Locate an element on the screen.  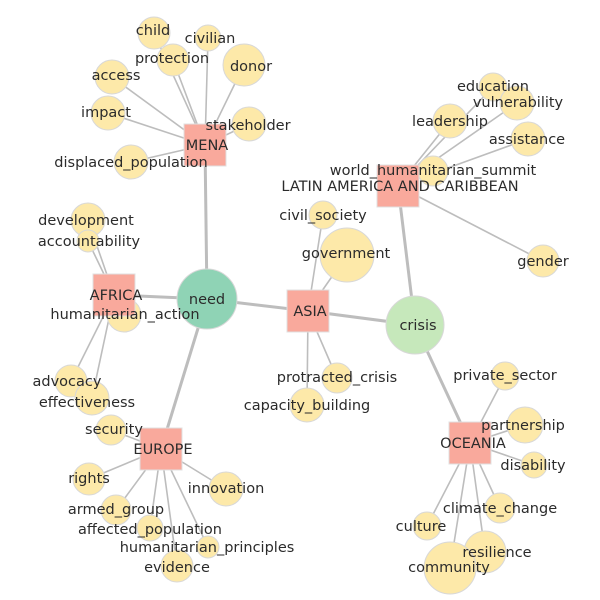
topic-label-impact: impact is located at coordinates (106, 113).